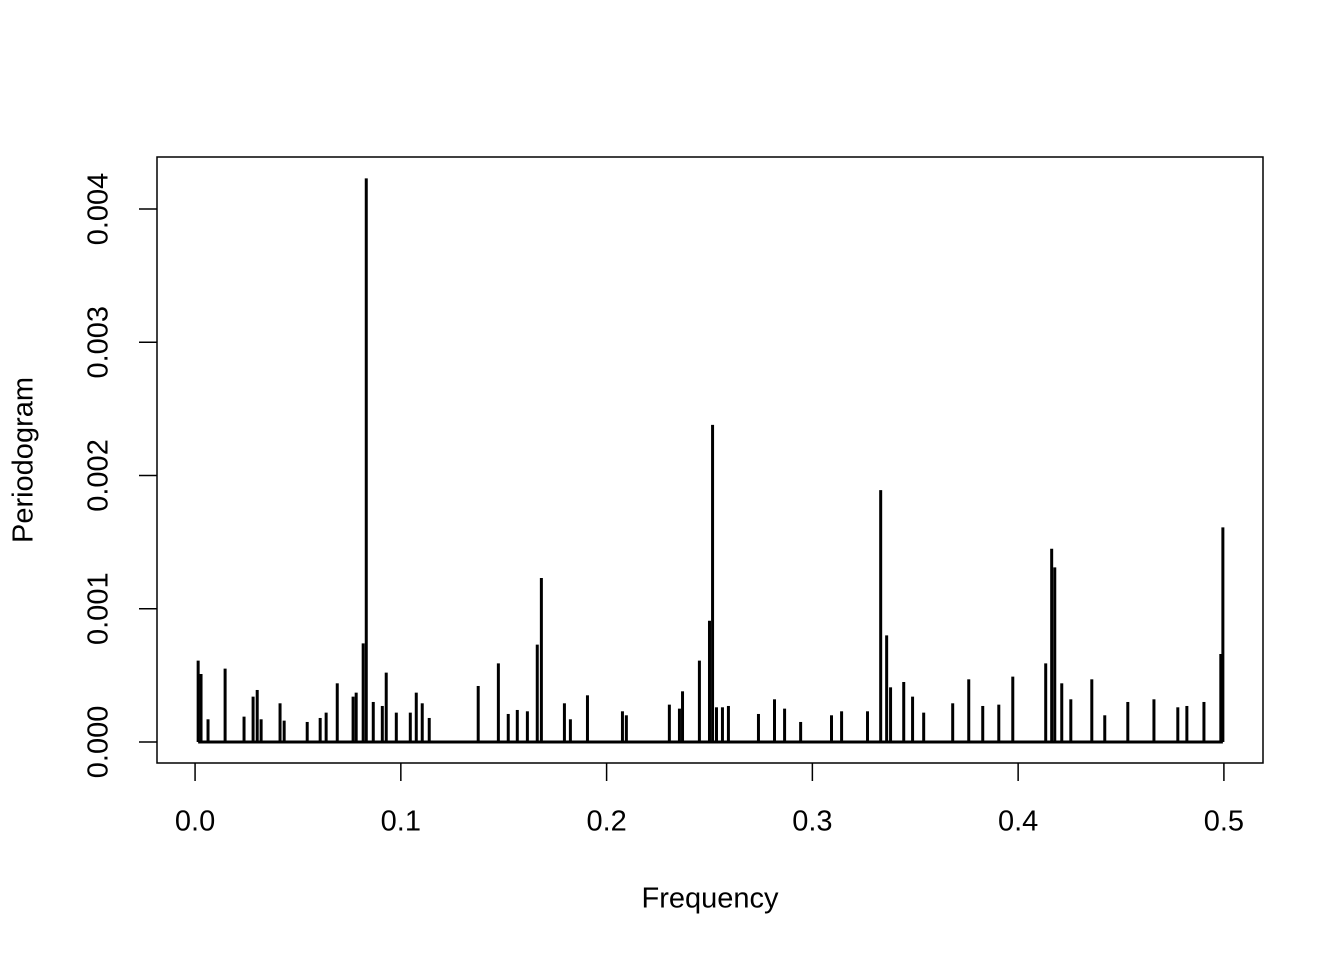 This screenshot has width=1344, height=960. Describe the element at coordinates (710, 899) in the screenshot. I see `x-axis-label: Frequency` at that location.